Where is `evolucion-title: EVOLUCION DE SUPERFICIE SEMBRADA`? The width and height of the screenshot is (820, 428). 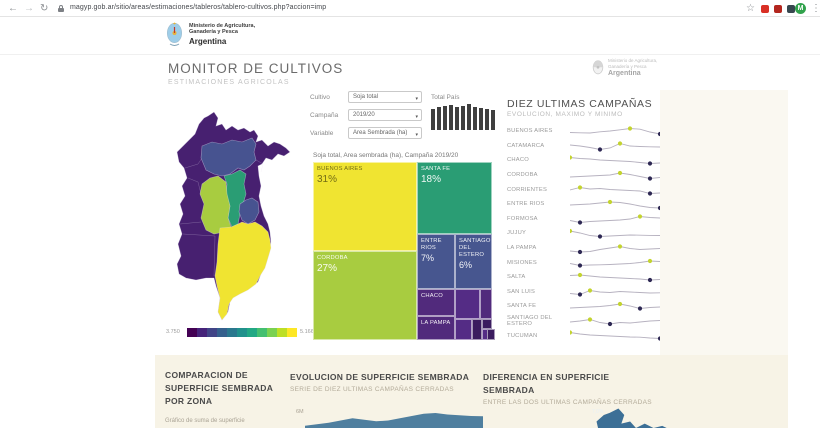
evolucion-title: EVOLUCION DE SUPERFICIE SEMBRADA is located at coordinates (380, 377).